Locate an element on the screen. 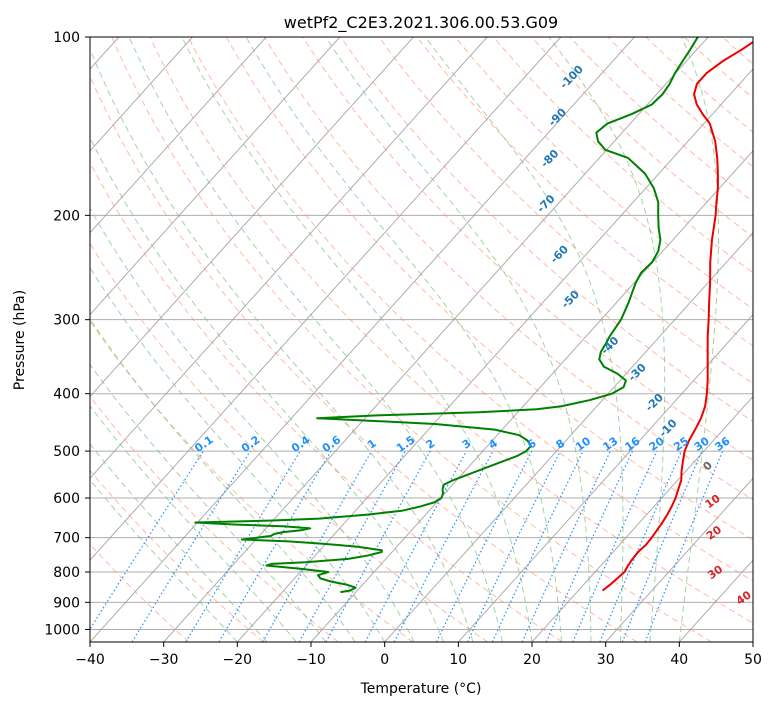  y-tick-label: 900 is located at coordinates (66, 603).